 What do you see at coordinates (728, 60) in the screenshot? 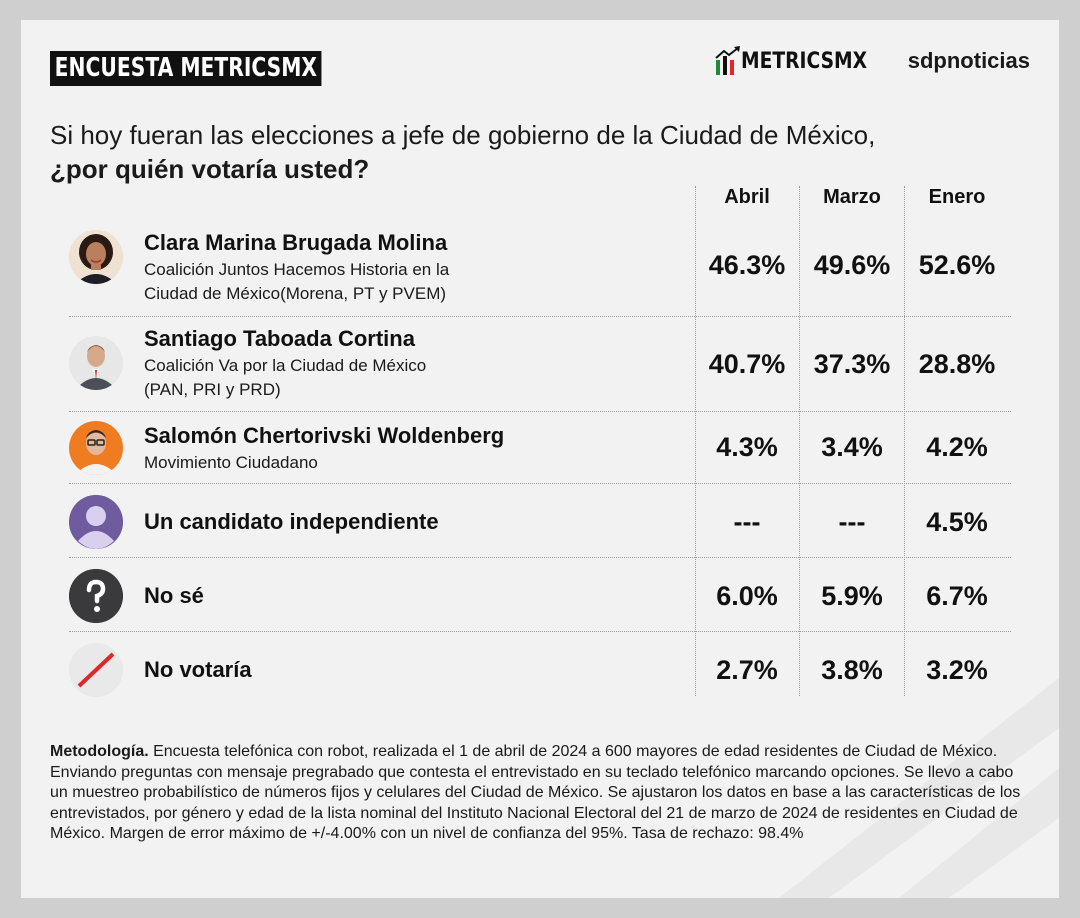
I see `chart-arrow-icon` at bounding box center [728, 60].